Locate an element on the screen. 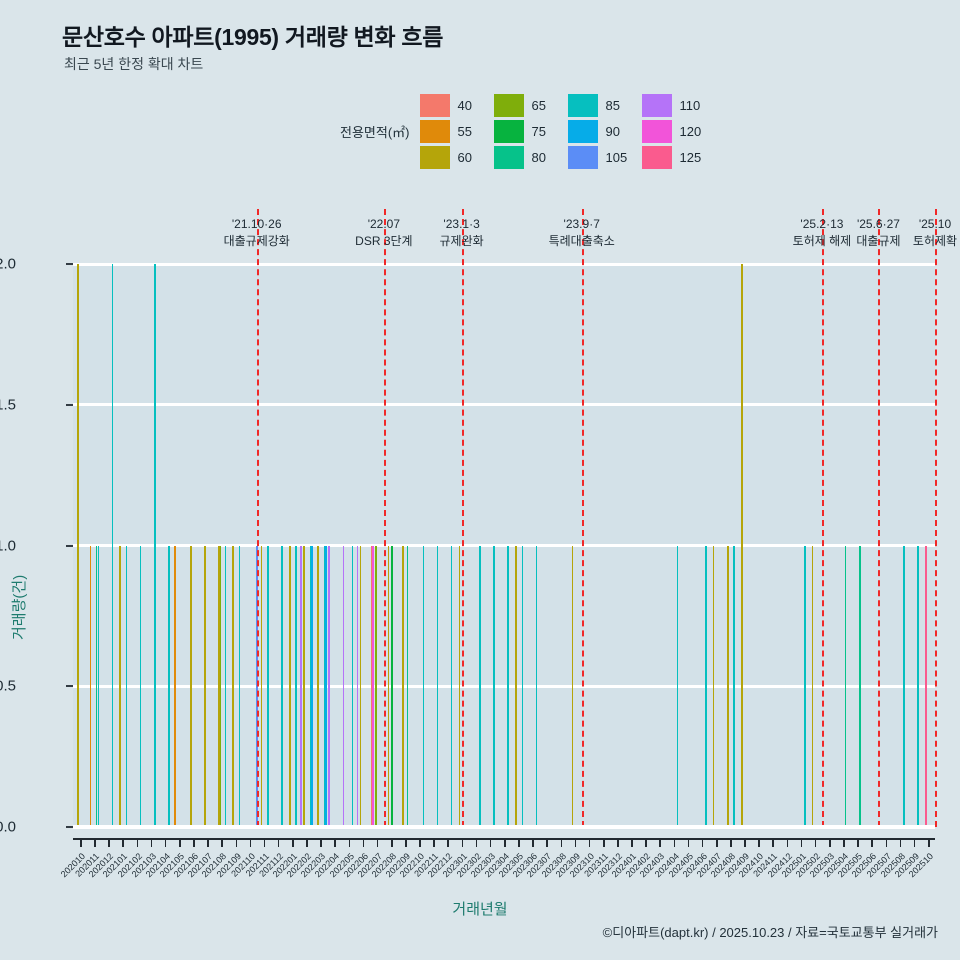 This screenshot has height=960, width=960. event-annotation: '25.10 토허제확 is located at coordinates (935, 233).